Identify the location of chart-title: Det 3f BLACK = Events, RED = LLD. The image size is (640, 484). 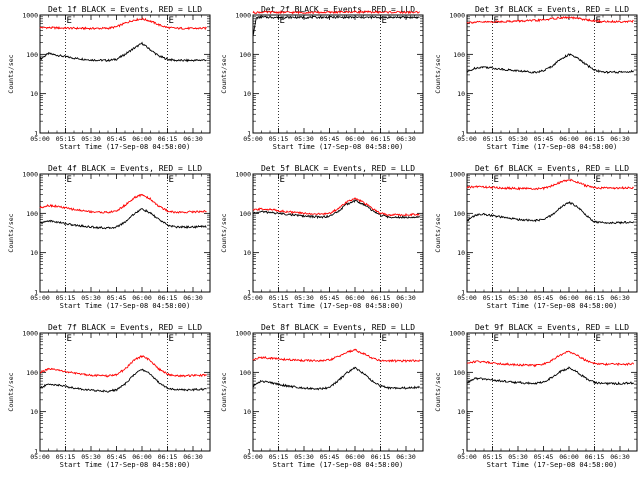
(552, 9).